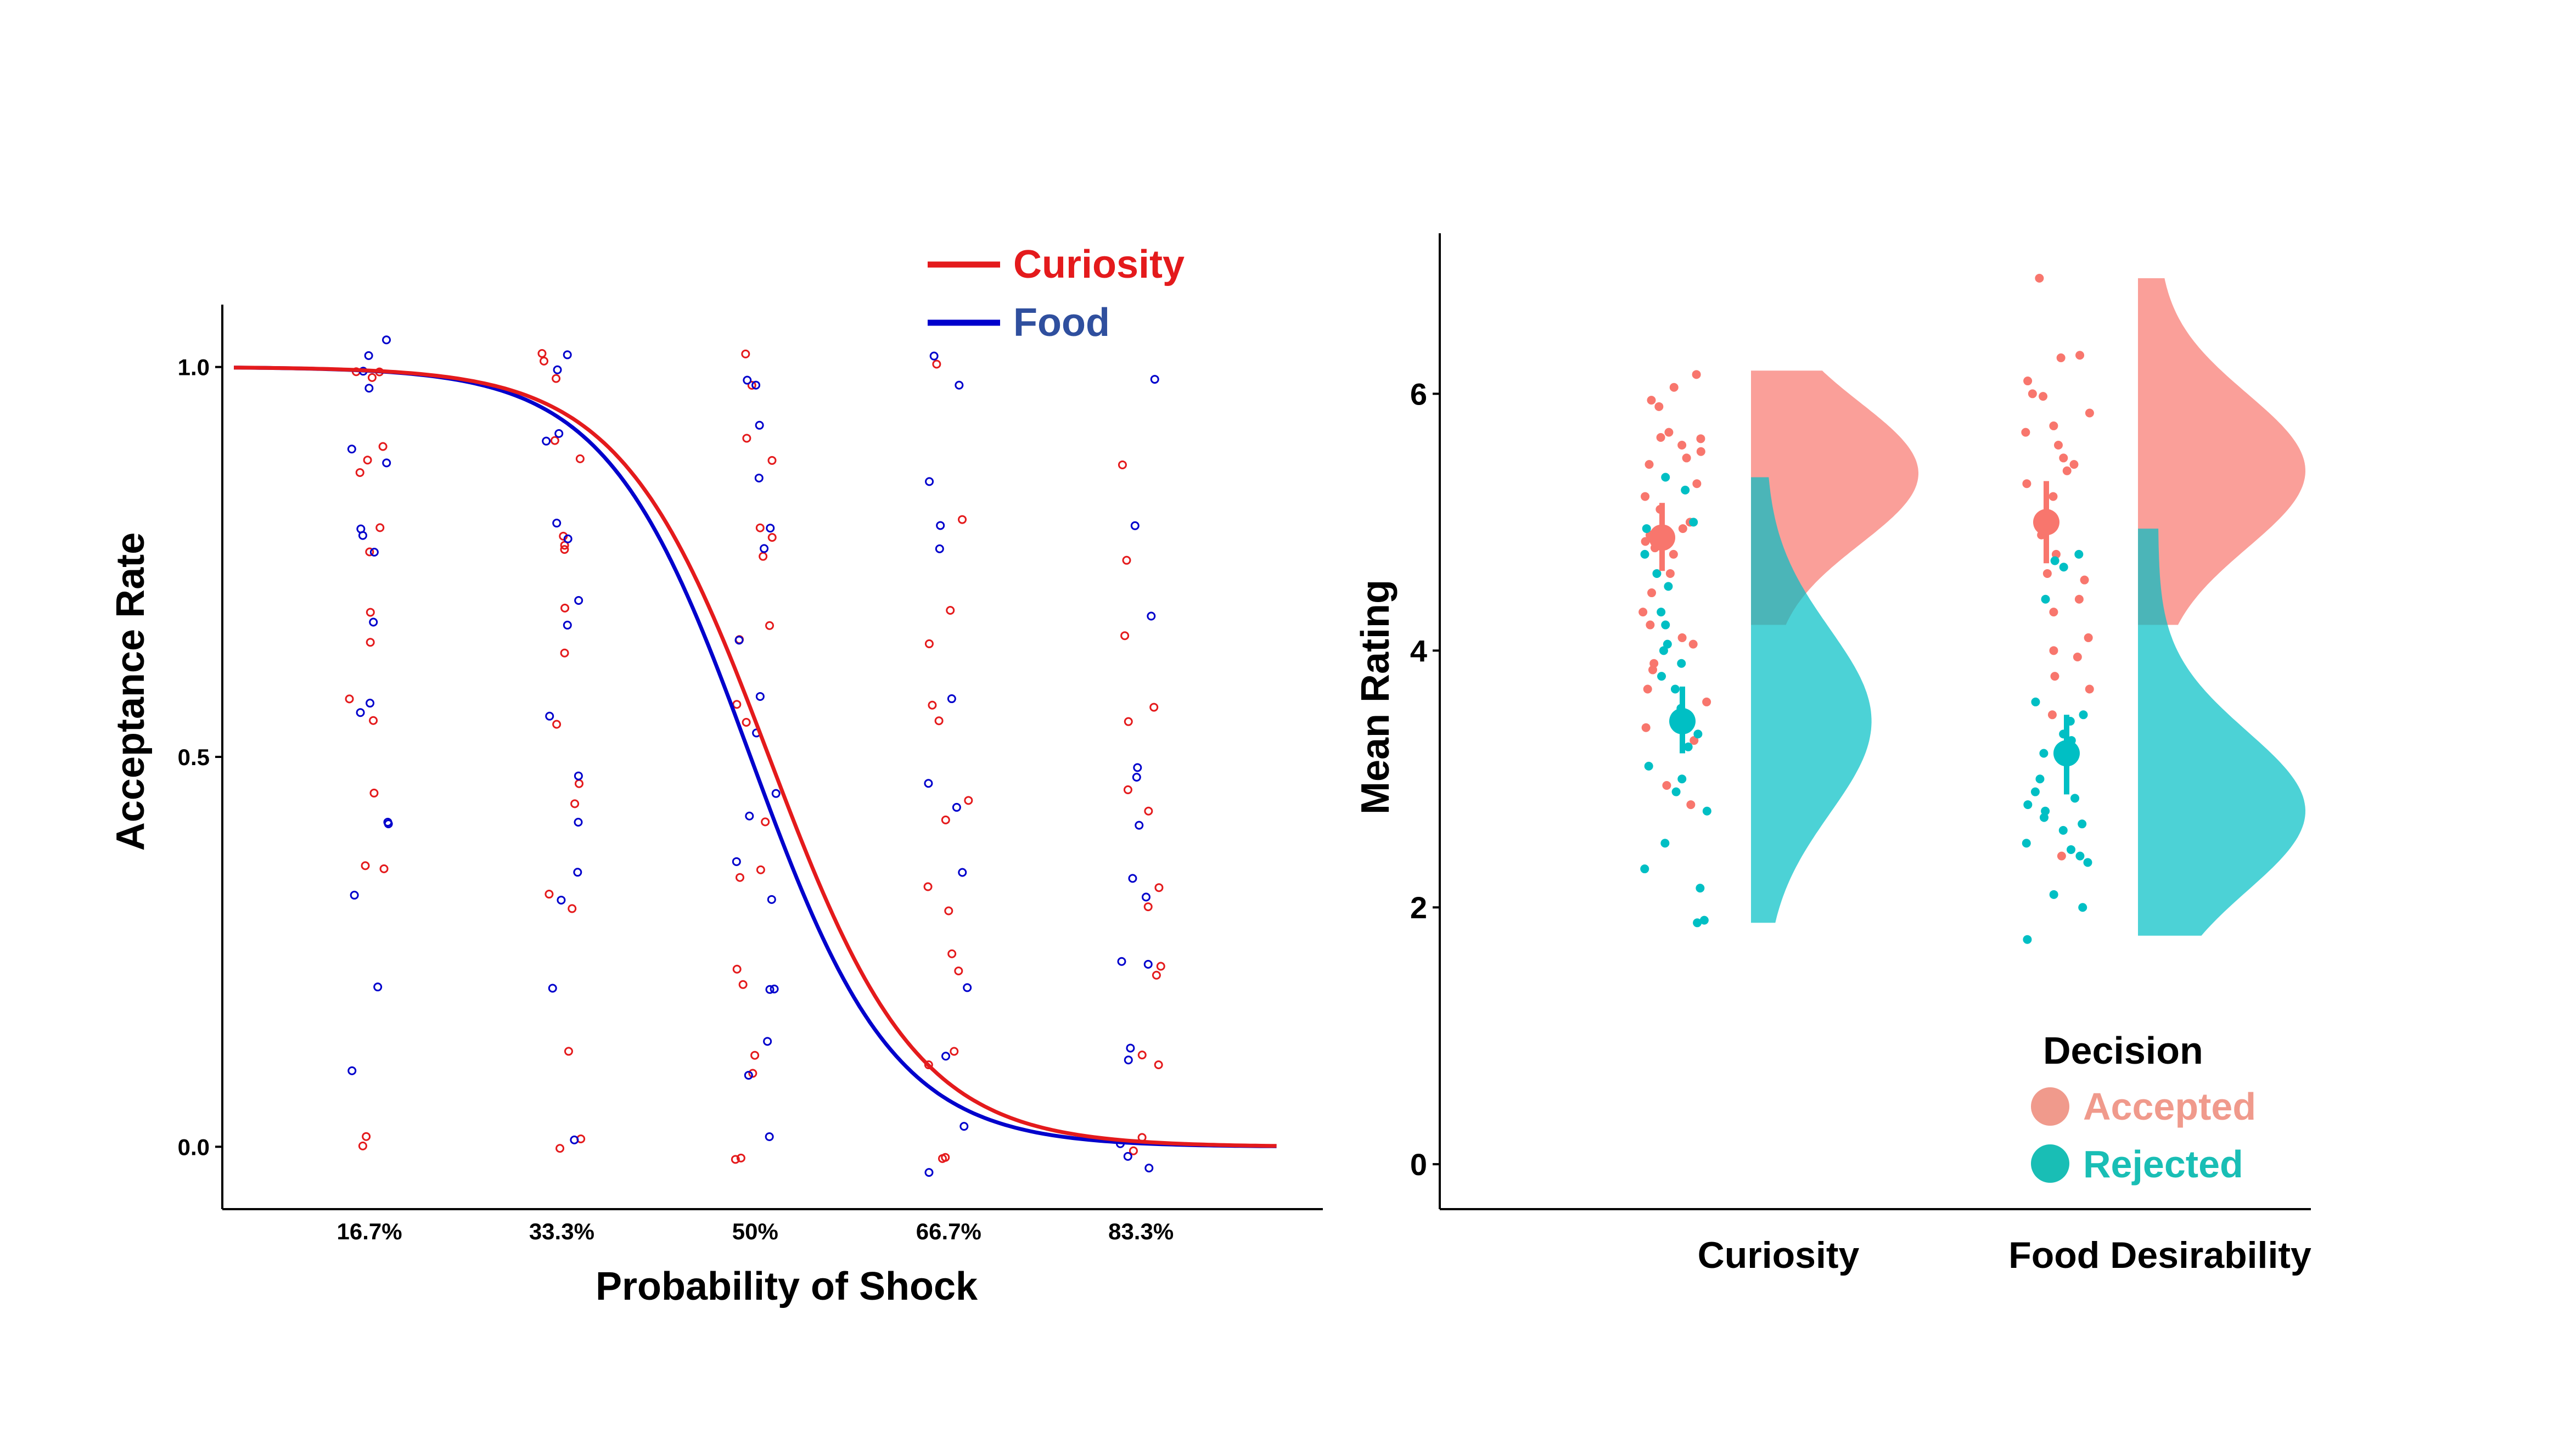 This screenshot has width=2576, height=1449. What do you see at coordinates (194, 1147) in the screenshot?
I see `left-y-tick-label: 0.0` at bounding box center [194, 1147].